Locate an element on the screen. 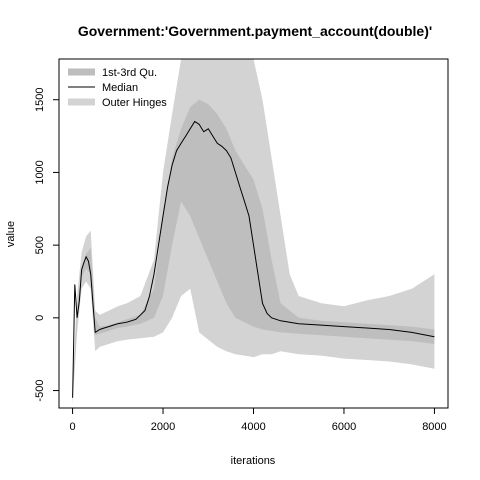 The image size is (480, 480). x-tick-label: 2000 is located at coordinates (163, 427).